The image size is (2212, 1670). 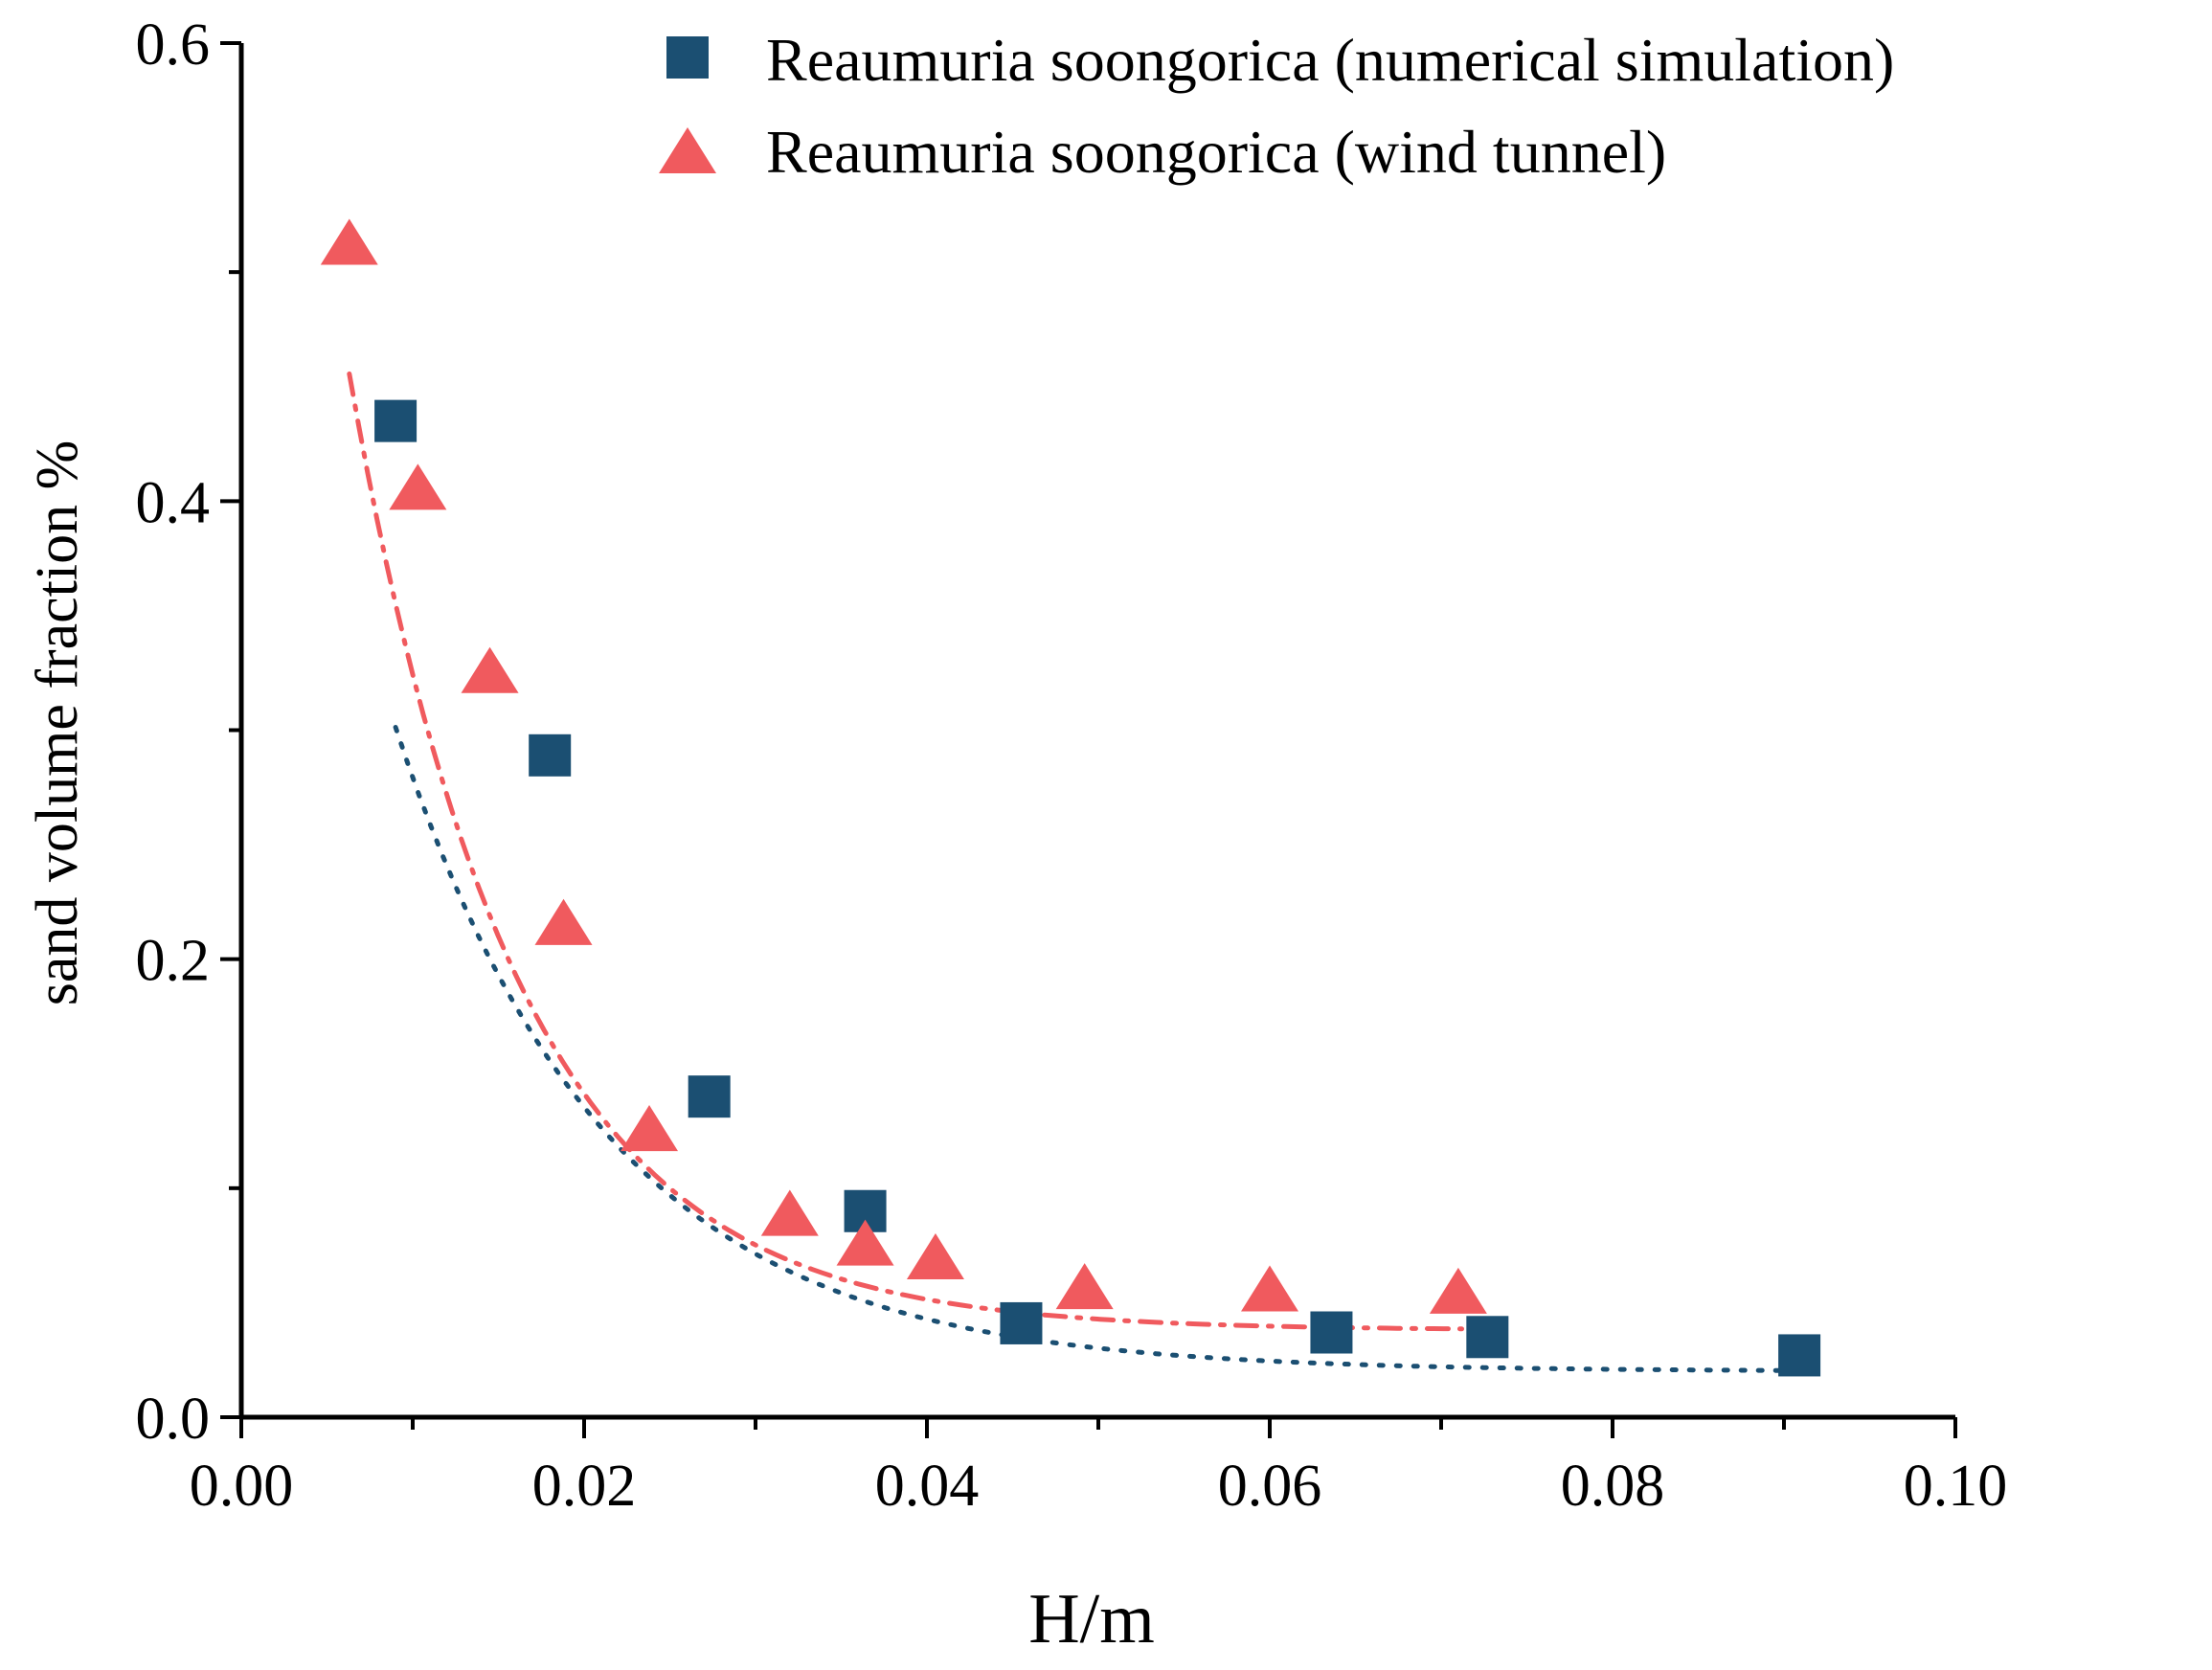 What do you see at coordinates (1613, 1486) in the screenshot?
I see `x-tick-label: 0.08` at bounding box center [1613, 1486].